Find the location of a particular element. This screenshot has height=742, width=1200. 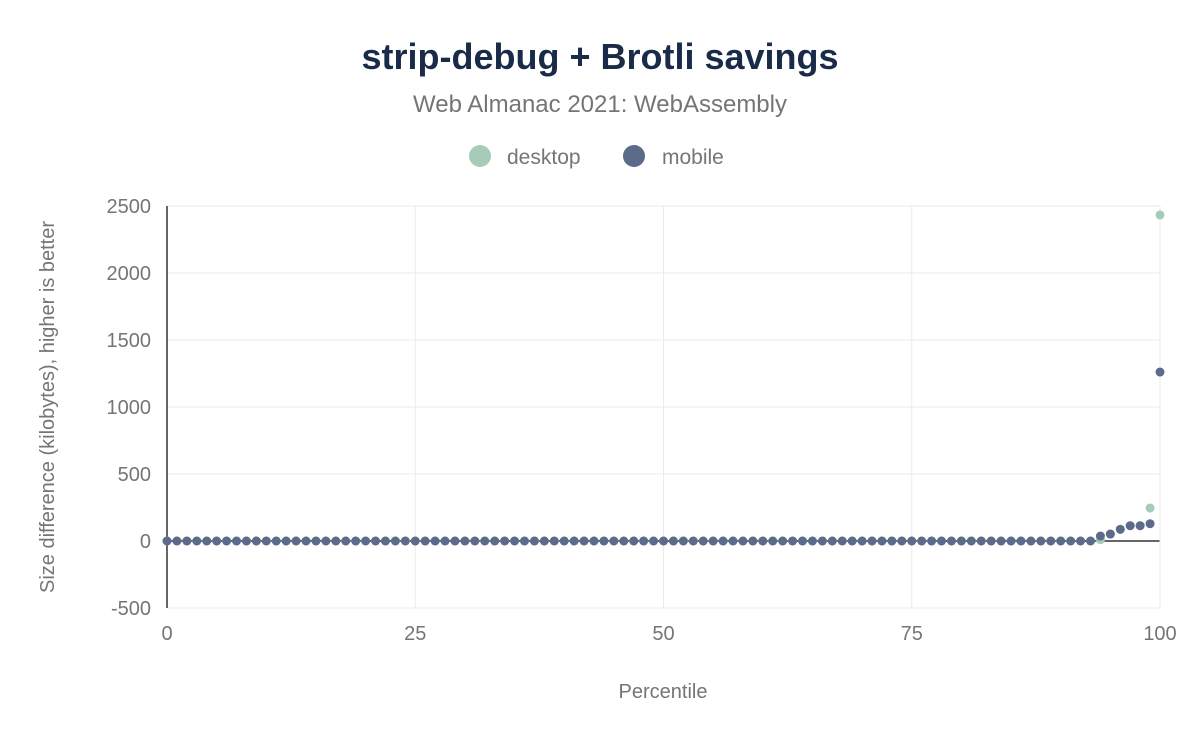

y-tick-label: 1500 is located at coordinates (129, 341).